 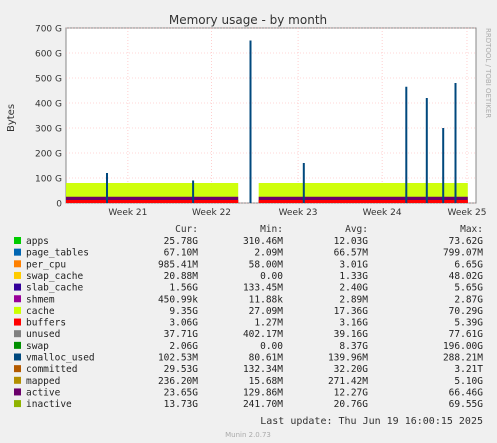 What do you see at coordinates (181, 369) in the screenshot?
I see `legend-value: 29.53G` at bounding box center [181, 369].